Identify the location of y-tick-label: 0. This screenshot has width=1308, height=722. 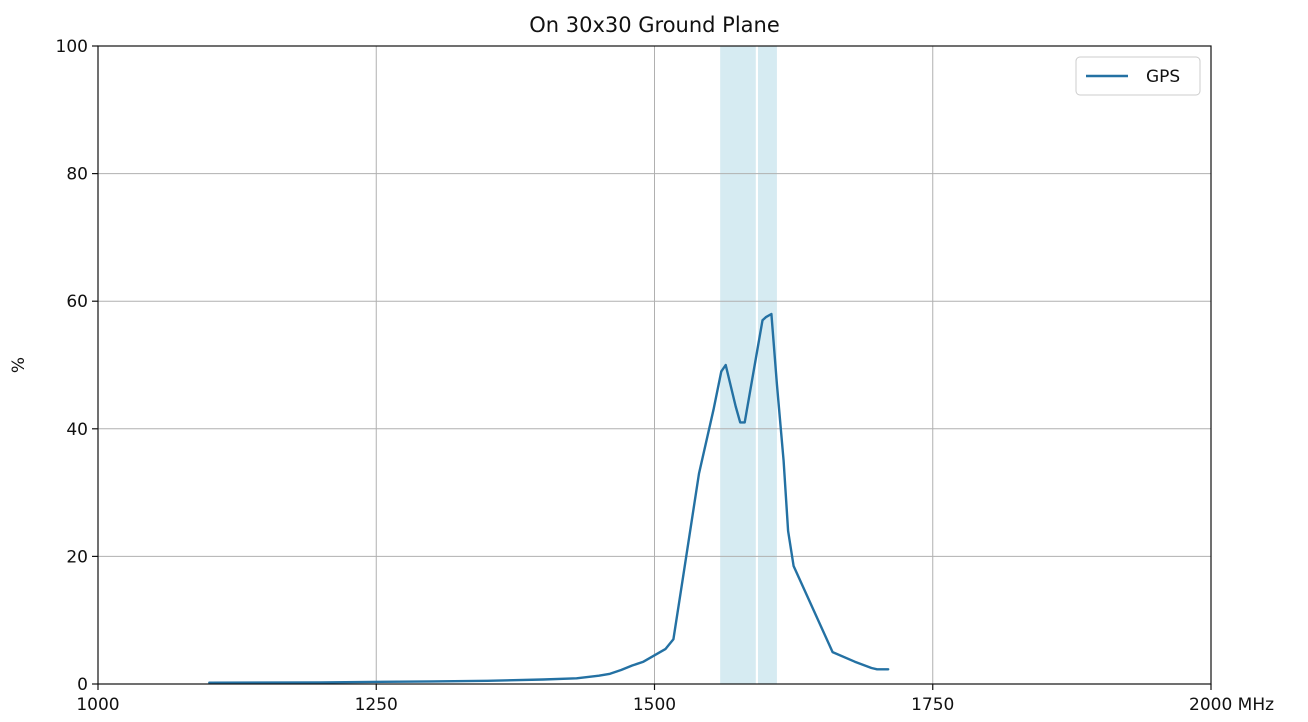
(82, 685).